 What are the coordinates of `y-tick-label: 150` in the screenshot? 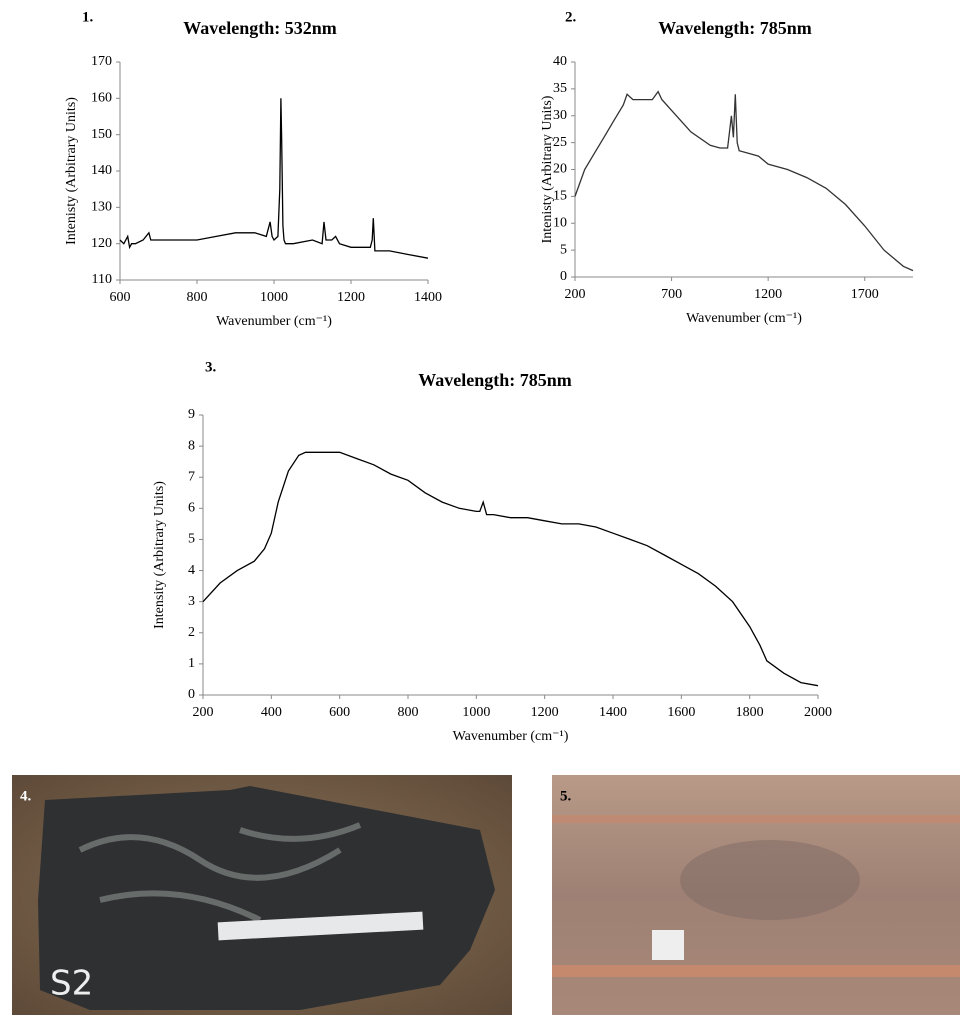 It's located at (101, 134).